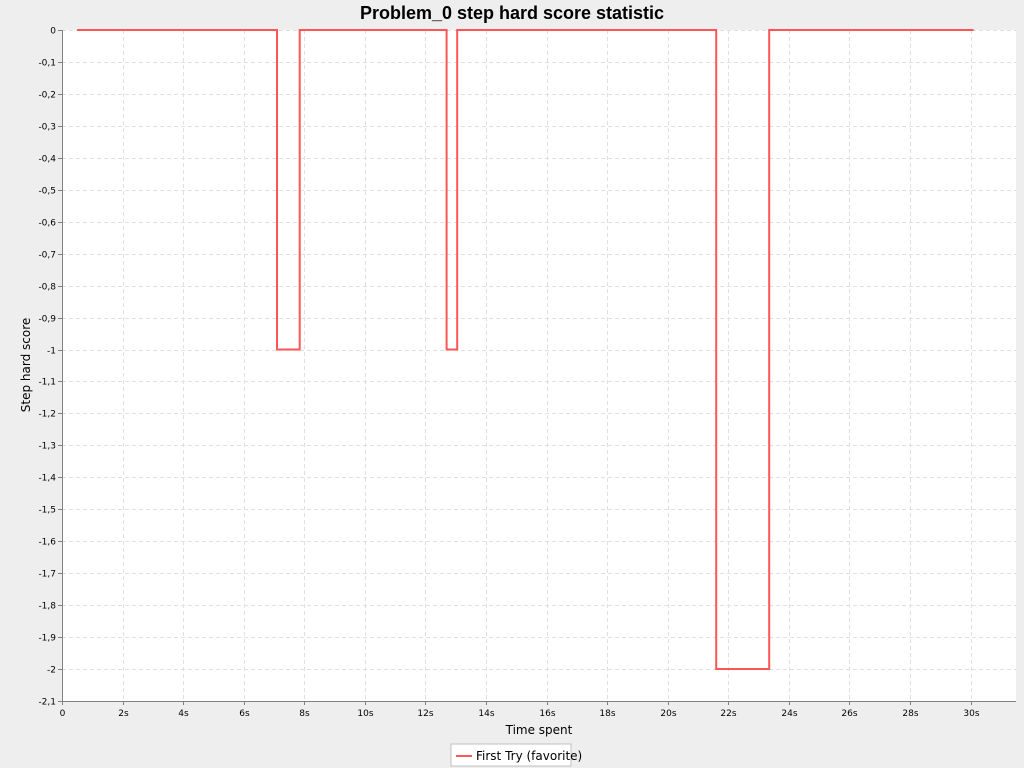  What do you see at coordinates (47, 511) in the screenshot?
I see `y-tick-label: -1,5` at bounding box center [47, 511].